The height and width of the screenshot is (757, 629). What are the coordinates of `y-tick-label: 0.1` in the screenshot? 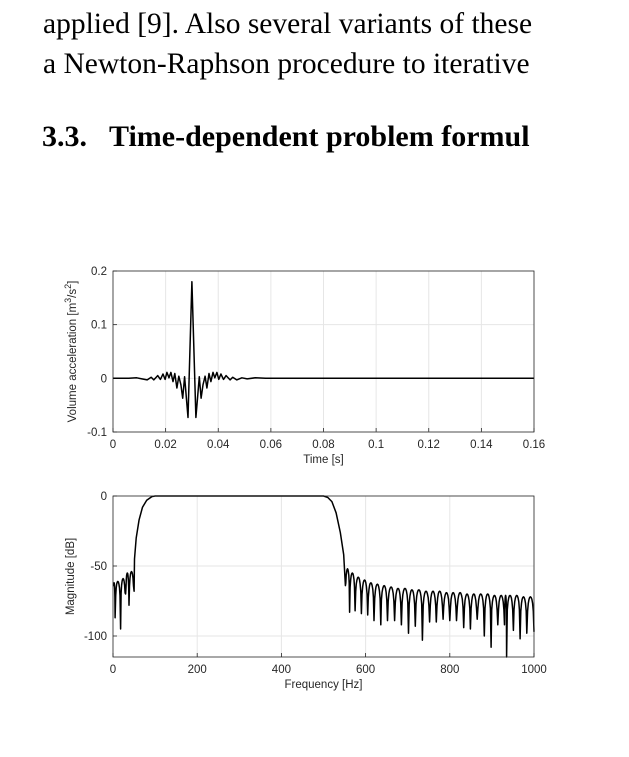 It's located at (99, 326).